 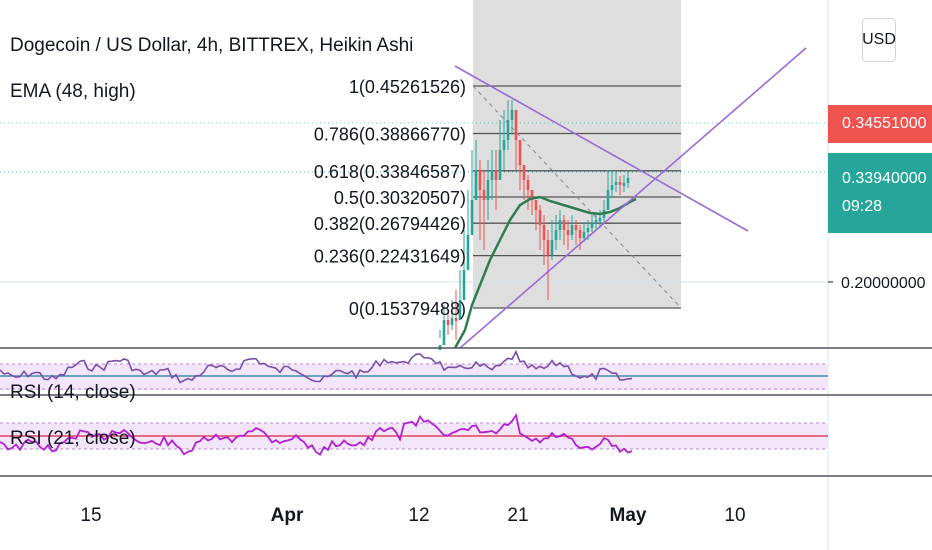 I want to click on upper-trendline, so click(x=601, y=148).